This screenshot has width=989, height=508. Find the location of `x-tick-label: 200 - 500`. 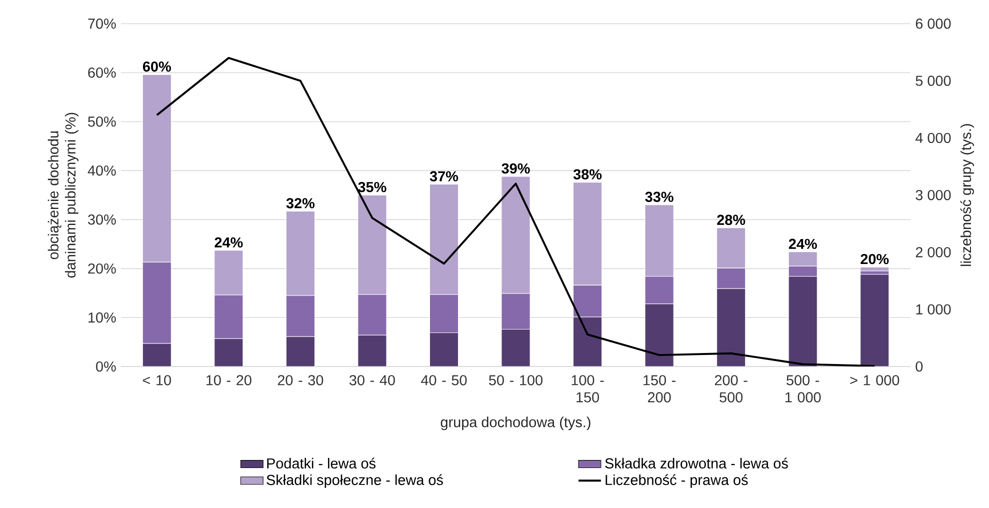

x-tick-label: 200 - 500 is located at coordinates (731, 388).